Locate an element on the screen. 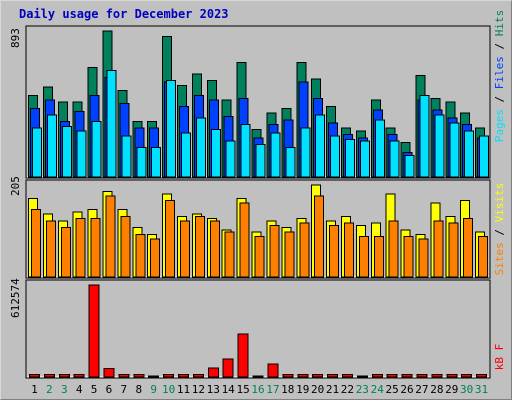  top-panel-max-label: 893 is located at coordinates (15, 38).